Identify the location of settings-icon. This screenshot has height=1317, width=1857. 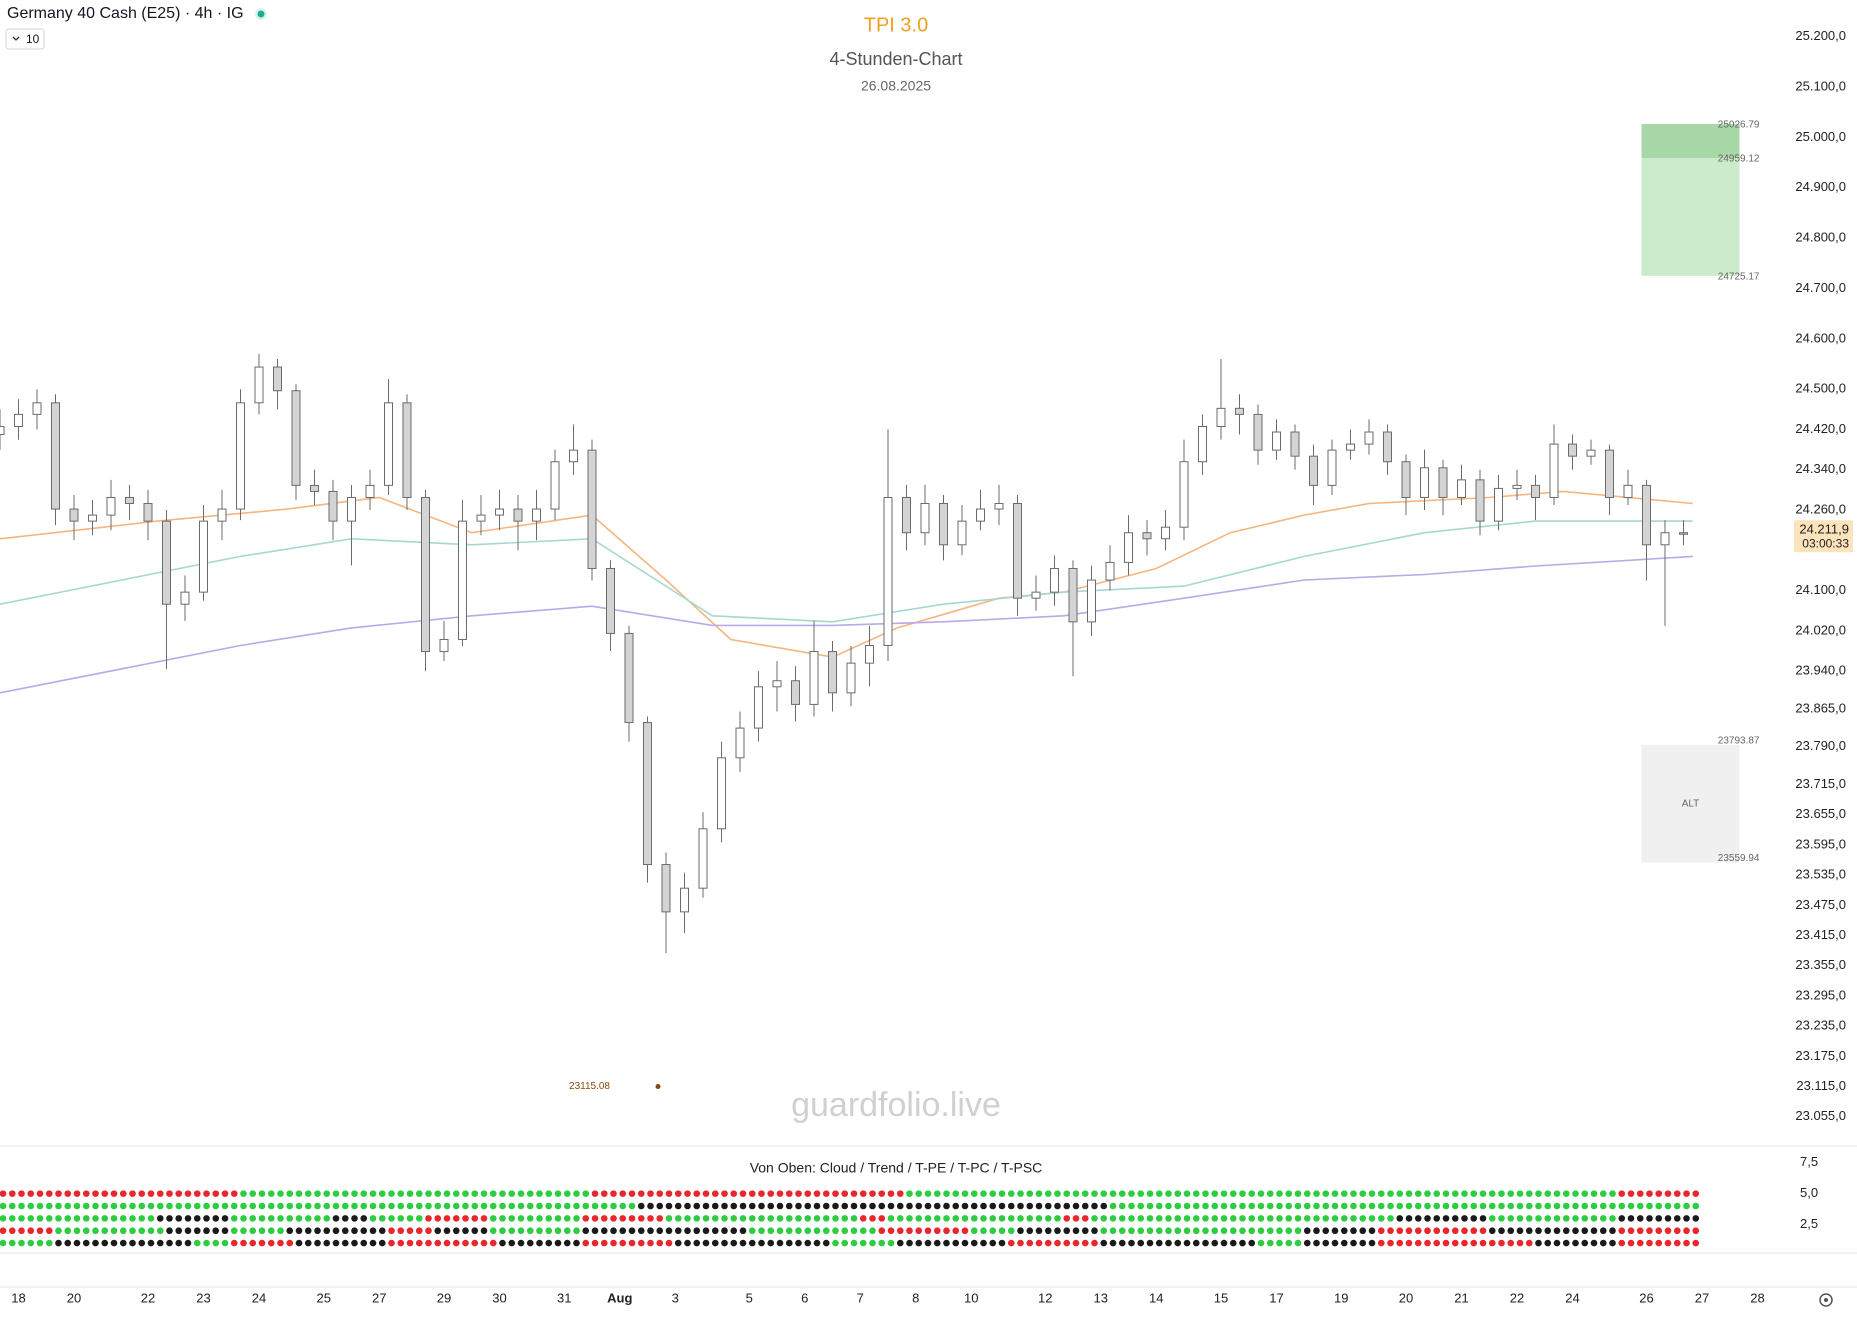
(1826, 1300).